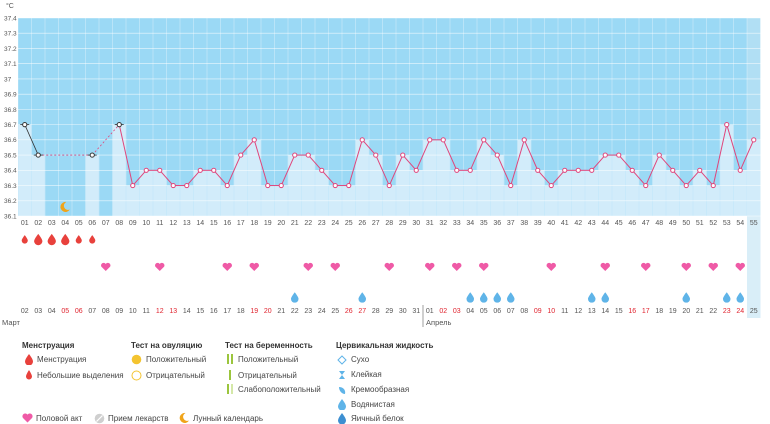 This screenshot has width=770, height=424. I want to click on cycle-day-label: 51, so click(700, 223).